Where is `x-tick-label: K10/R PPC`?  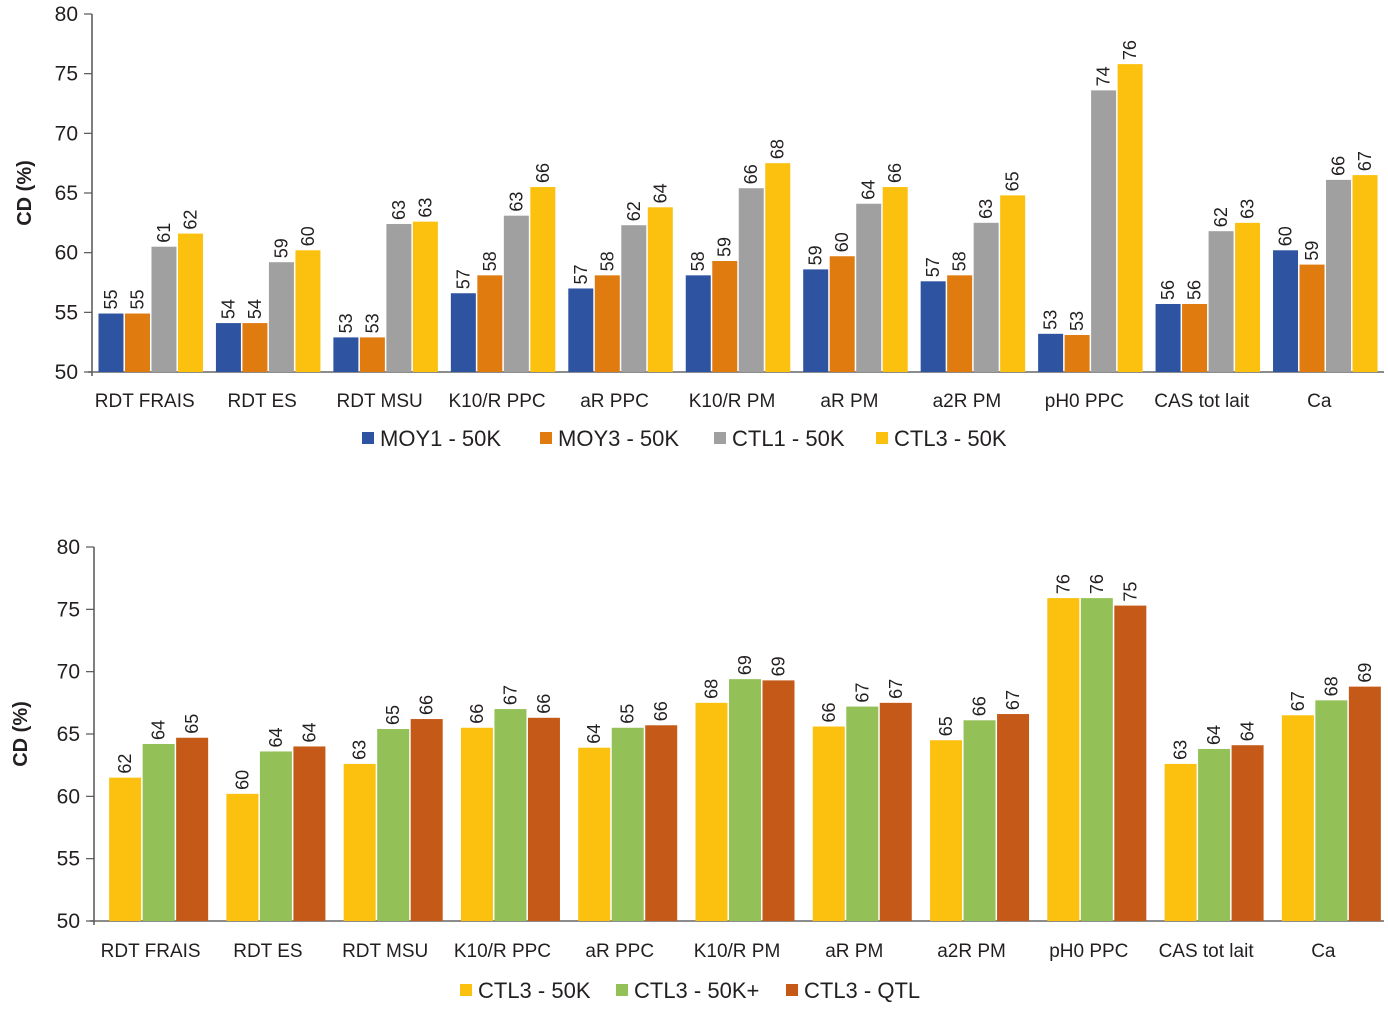 x-tick-label: K10/R PPC is located at coordinates (502, 951).